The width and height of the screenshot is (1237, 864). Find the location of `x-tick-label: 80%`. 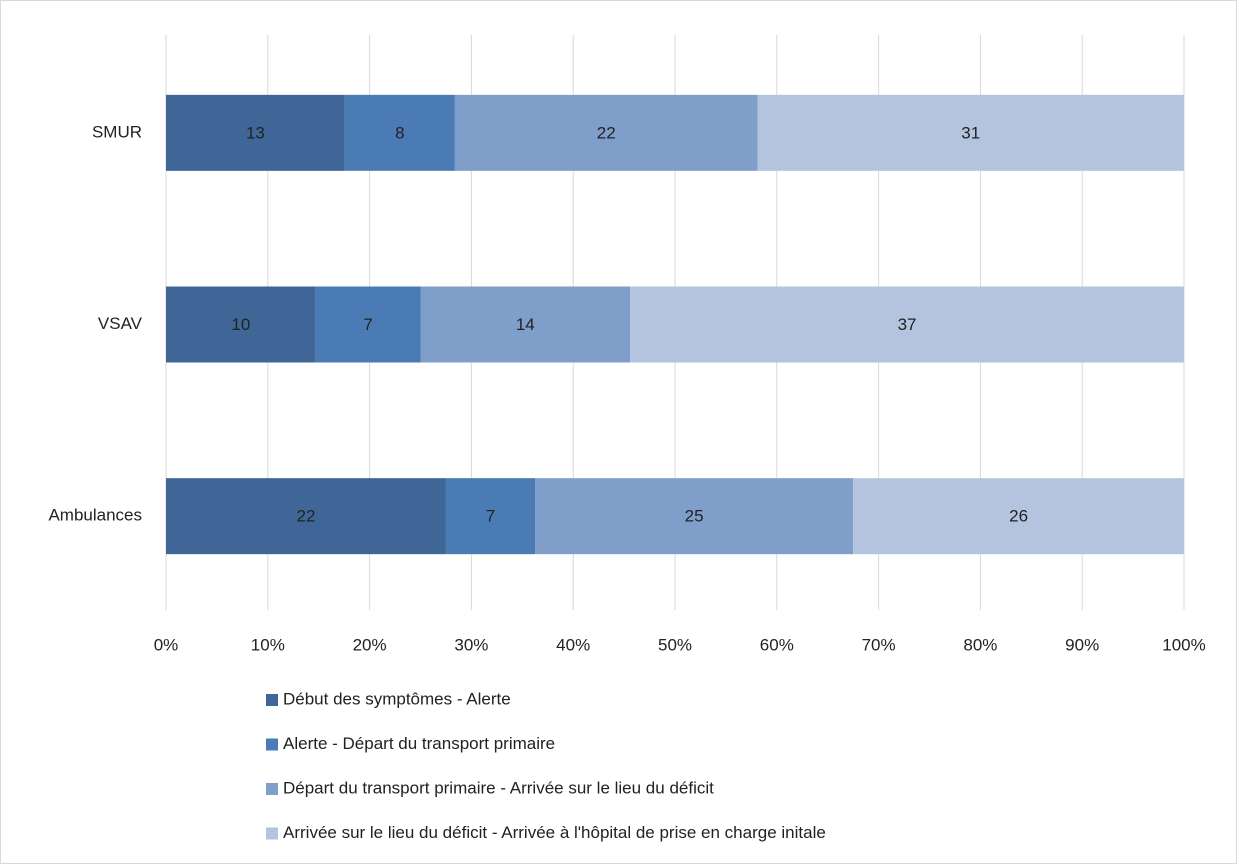

x-tick-label: 80% is located at coordinates (980, 644).